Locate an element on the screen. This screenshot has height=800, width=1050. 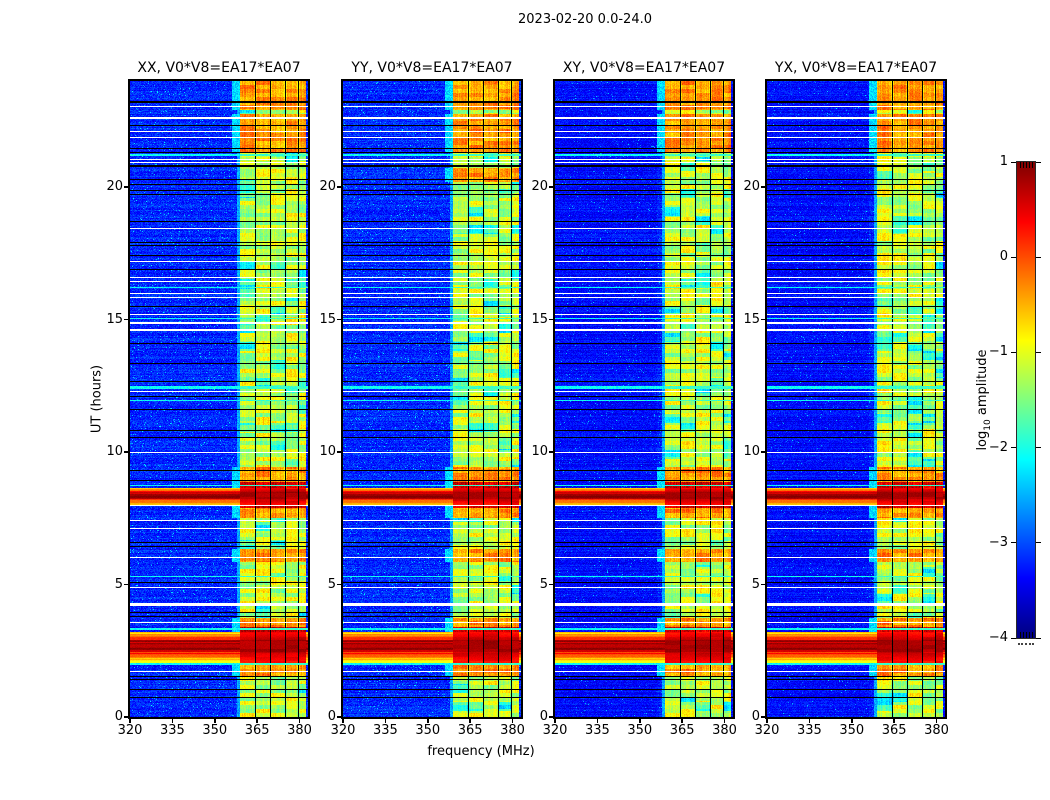
colorbar-label-rest: amplitude is located at coordinates (983, 384).